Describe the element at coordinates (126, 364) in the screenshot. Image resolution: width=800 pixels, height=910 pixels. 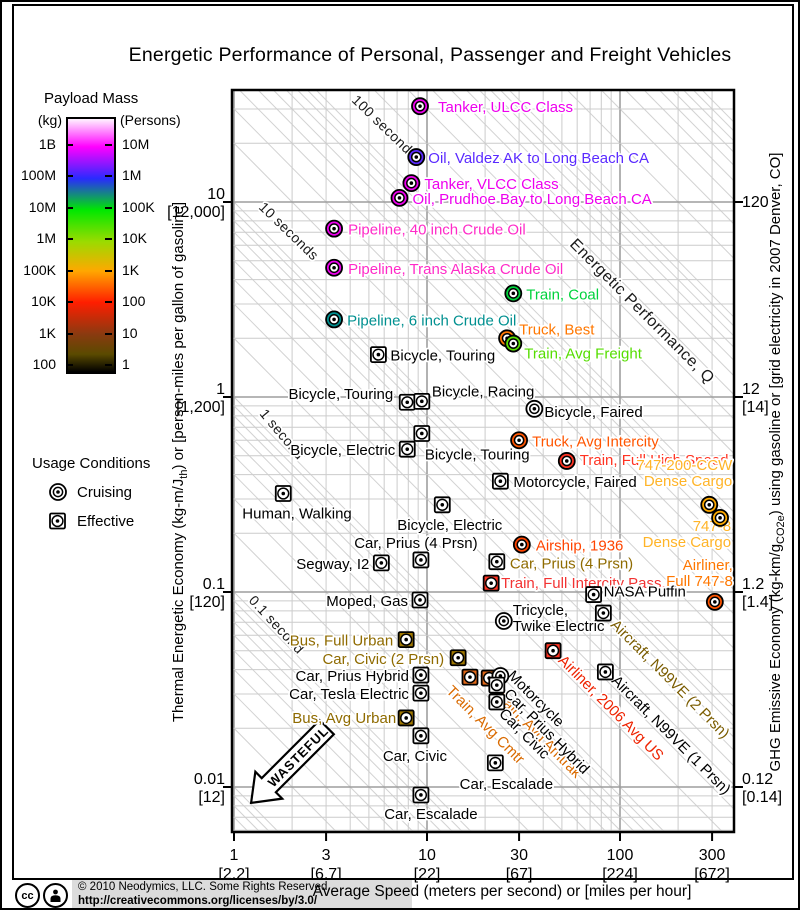
I see `colorbar-persons-tick-label: 1` at that location.